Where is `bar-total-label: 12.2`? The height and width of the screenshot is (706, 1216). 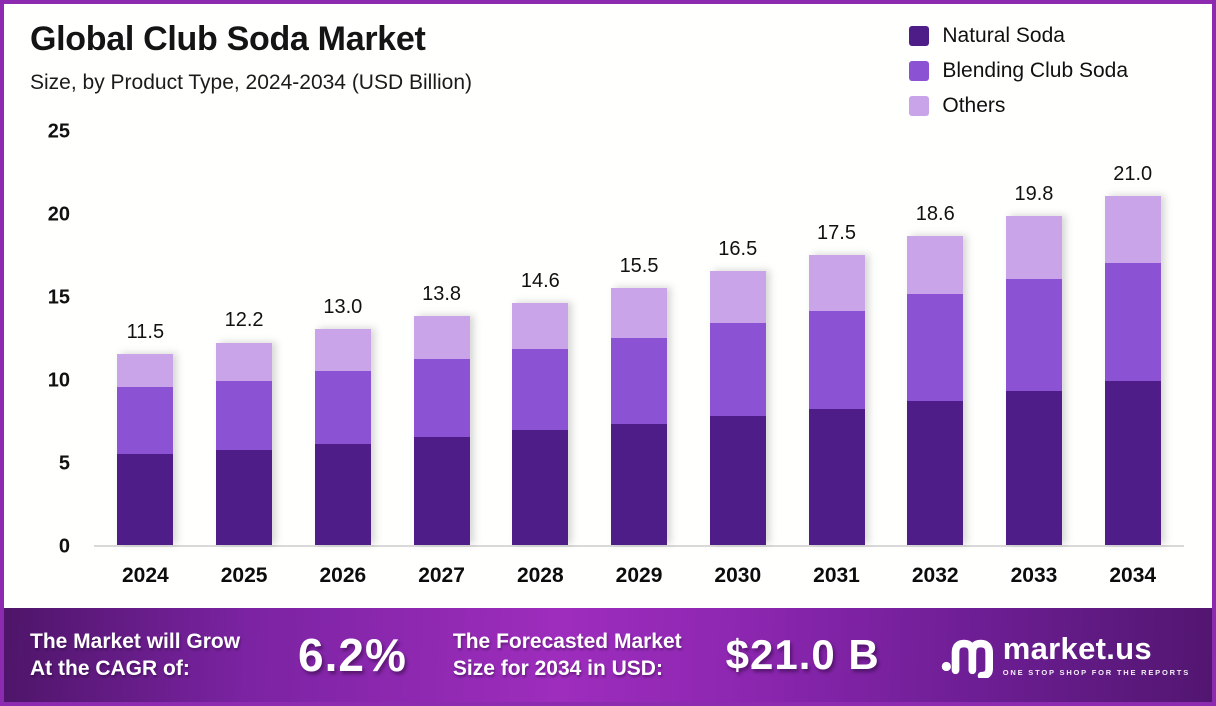 bar-total-label: 12.2 is located at coordinates (244, 320).